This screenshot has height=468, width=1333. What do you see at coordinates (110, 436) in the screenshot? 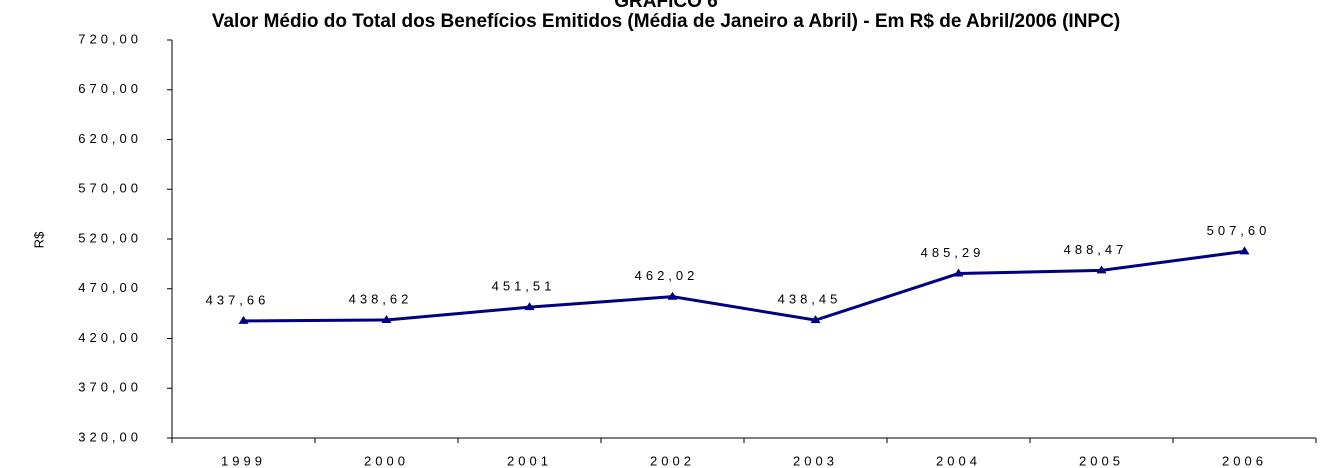
I see `y-tick-label: 320,00` at bounding box center [110, 436].